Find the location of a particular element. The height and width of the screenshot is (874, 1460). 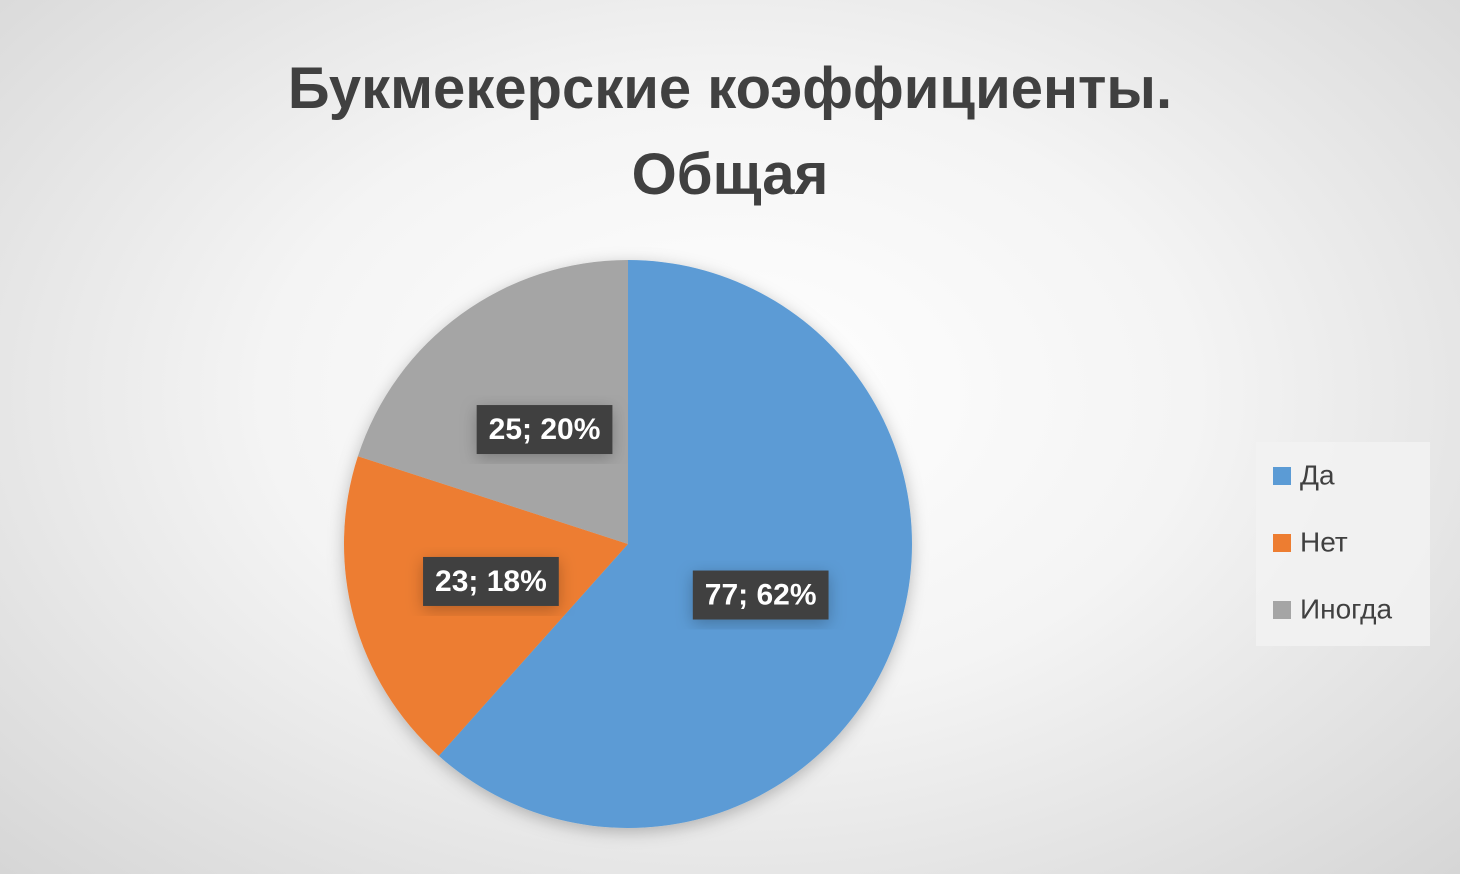

data-label: 23; 18% is located at coordinates (491, 581).